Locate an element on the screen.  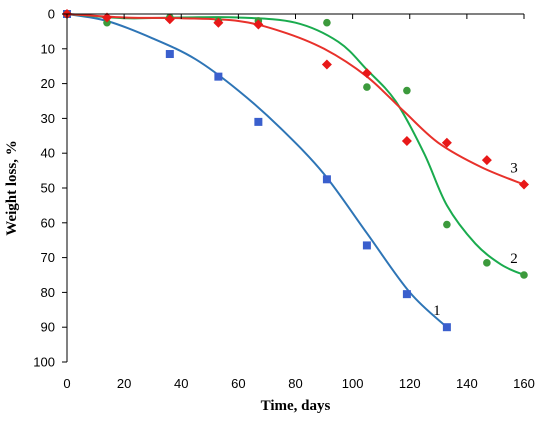
x-tick-label: 80 is located at coordinates (295, 383).